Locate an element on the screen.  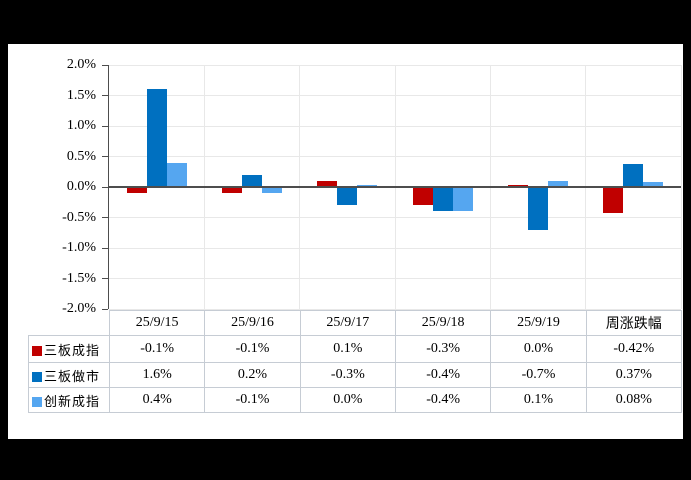
y-axis-label: 1.5% is located at coordinates (81, 95).